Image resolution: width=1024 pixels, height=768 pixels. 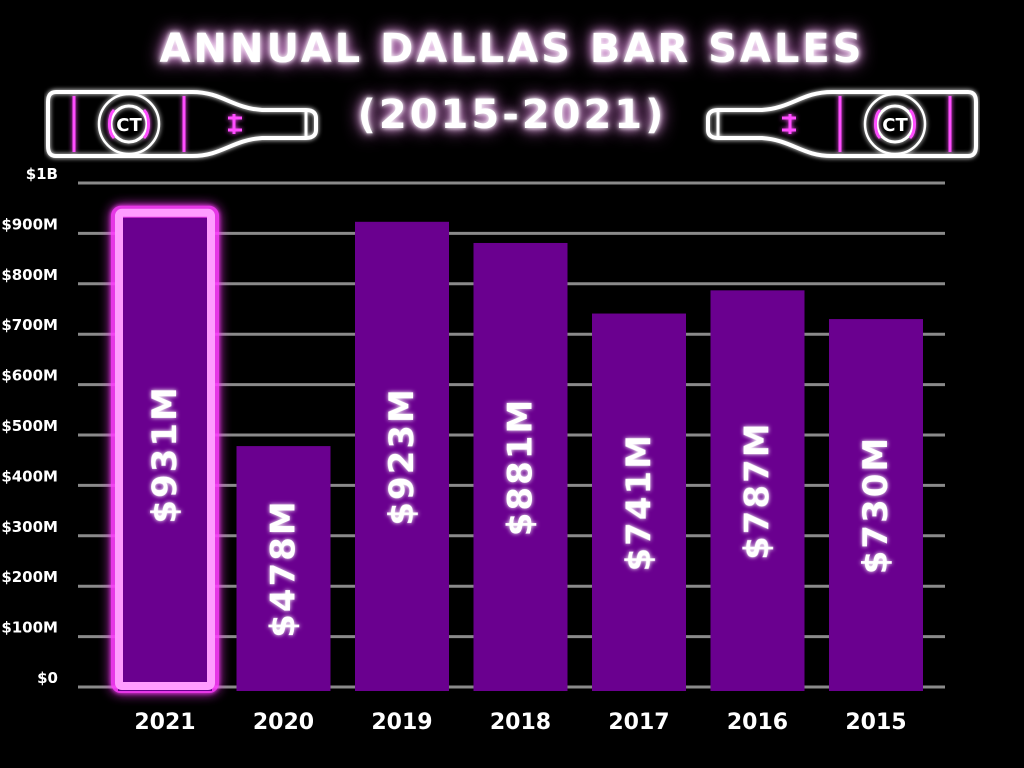 I want to click on y-tick-label: $300M, so click(x=29, y=527).